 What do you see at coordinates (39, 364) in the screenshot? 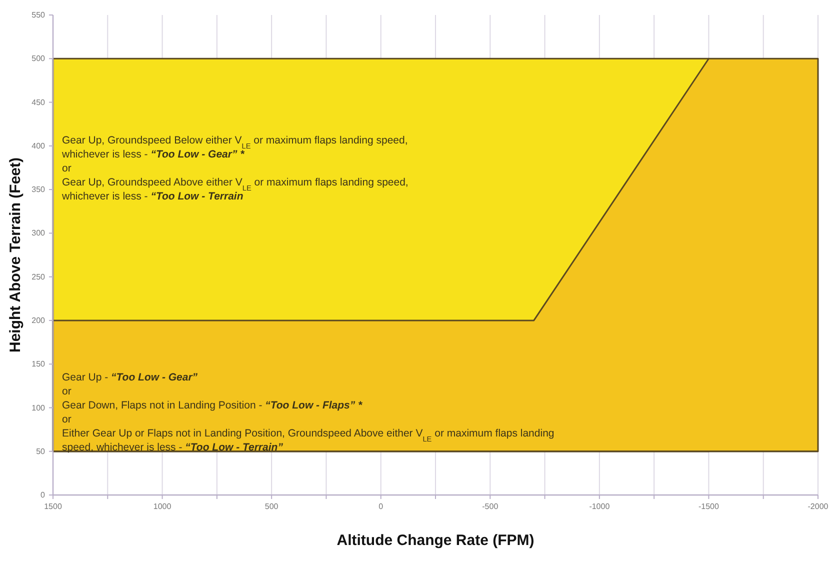
I see `y-tick-label: 150` at bounding box center [39, 364].